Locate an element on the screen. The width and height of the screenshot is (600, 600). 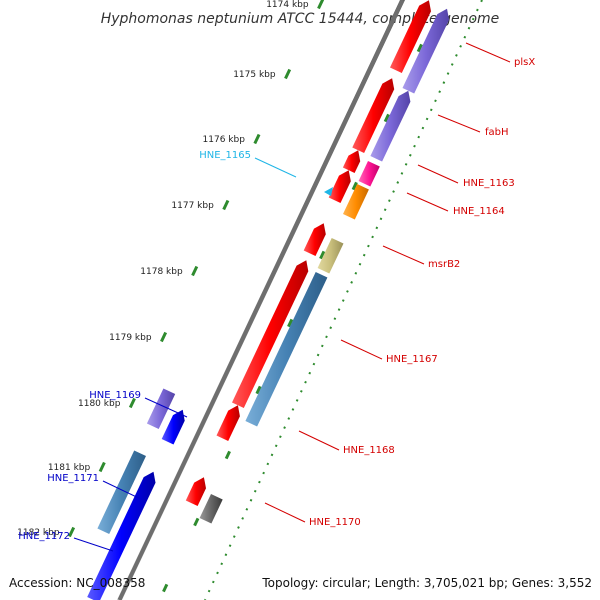
tick-label: 1179 kbp is located at coordinates (130, 338).